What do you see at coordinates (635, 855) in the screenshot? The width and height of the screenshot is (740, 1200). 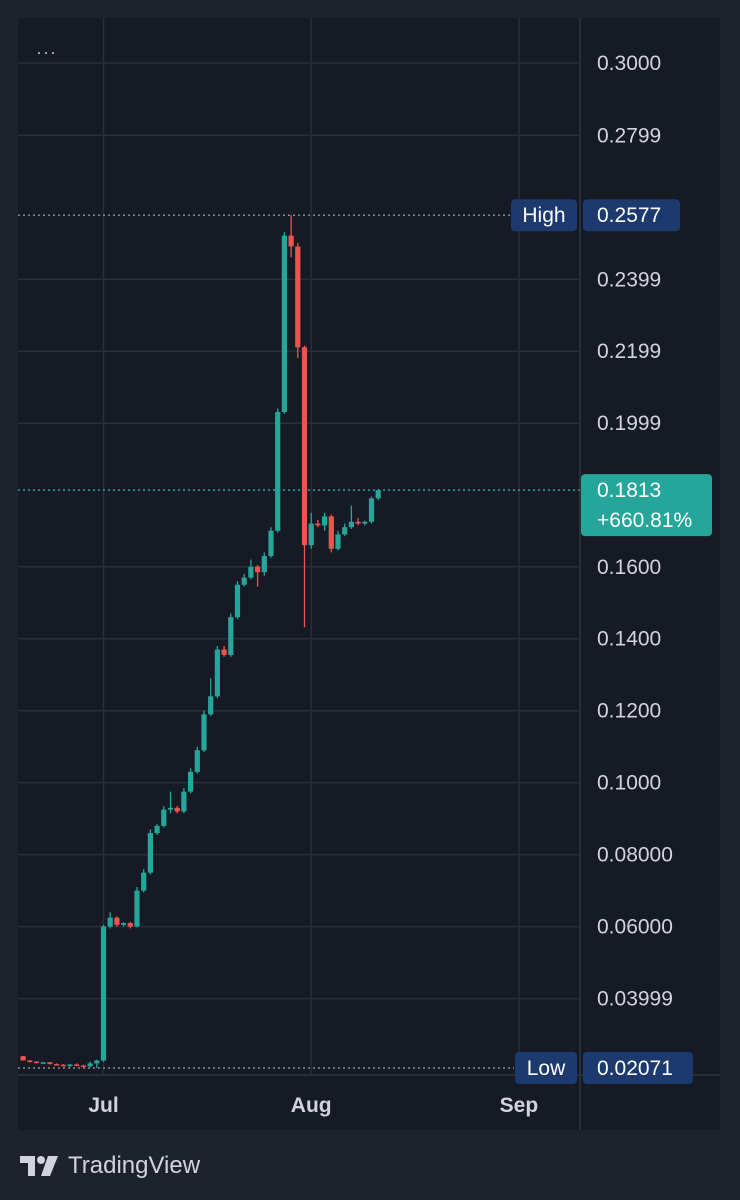 I see `price-tick-label: 0.08000` at bounding box center [635, 855].